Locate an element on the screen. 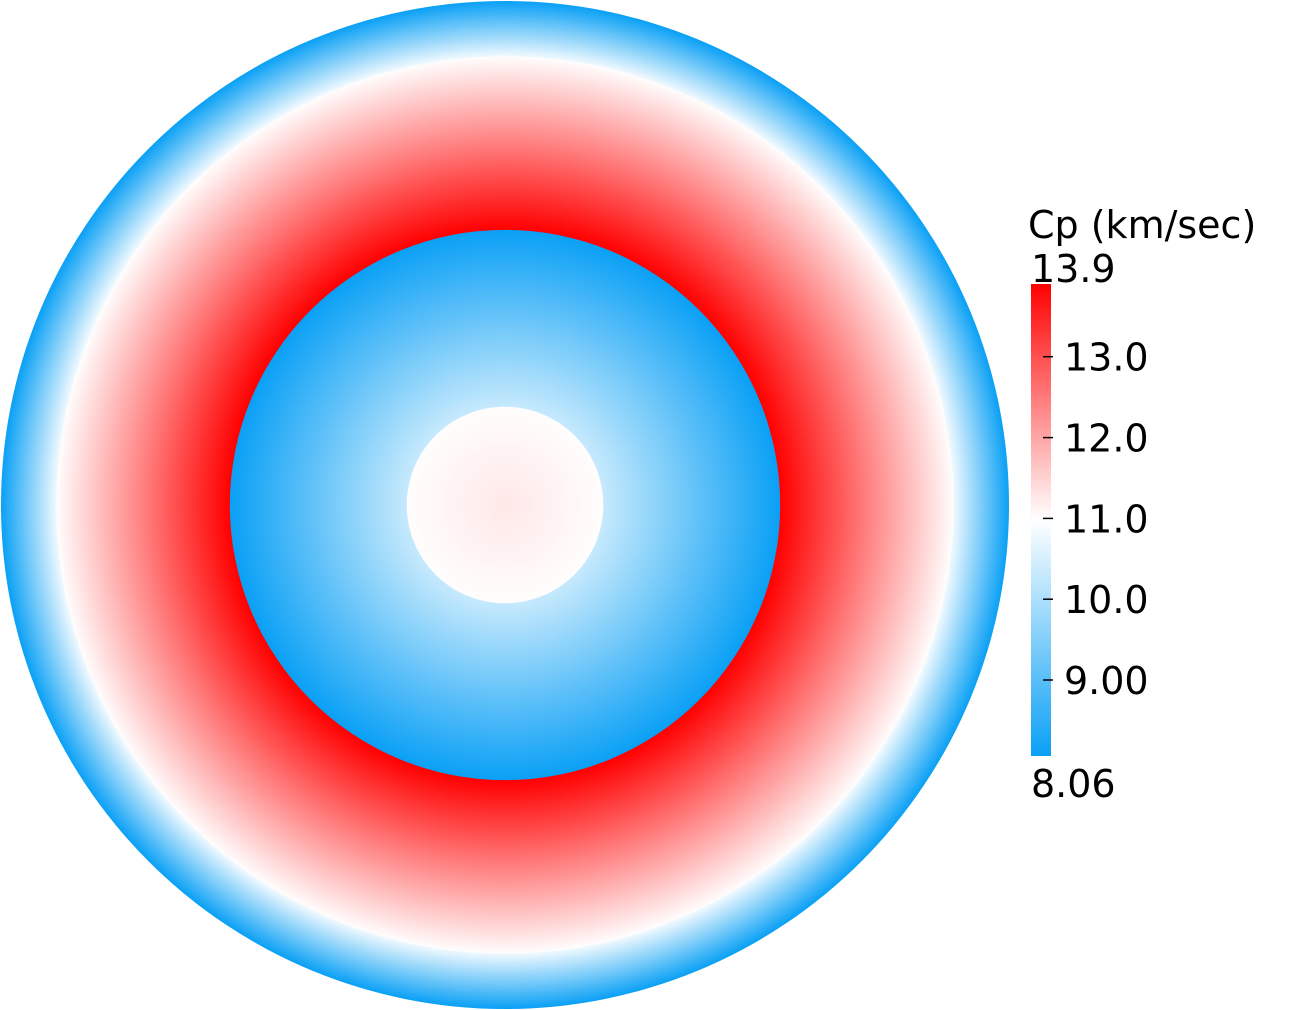 The width and height of the screenshot is (1291, 1010). colorbar-title: Cp (km/sec) is located at coordinates (1142, 225).